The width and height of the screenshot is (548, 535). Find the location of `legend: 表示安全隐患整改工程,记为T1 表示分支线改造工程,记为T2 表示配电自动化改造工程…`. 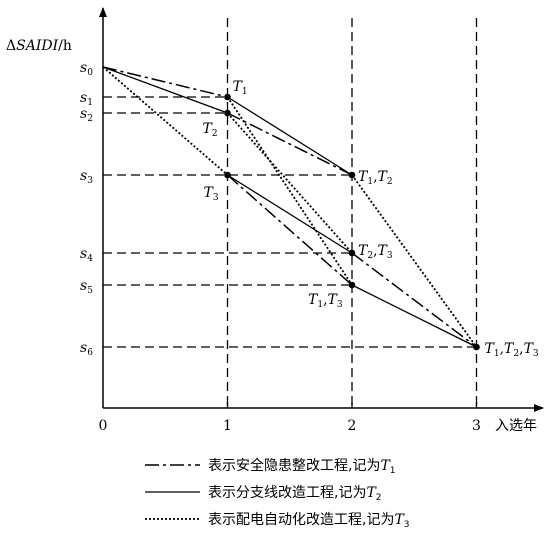

legend: 表示安全隐患整改工程,记为T1 表示分支线改造工程,记为T2 表示配电自动化改造工程… is located at coordinates (277, 493).